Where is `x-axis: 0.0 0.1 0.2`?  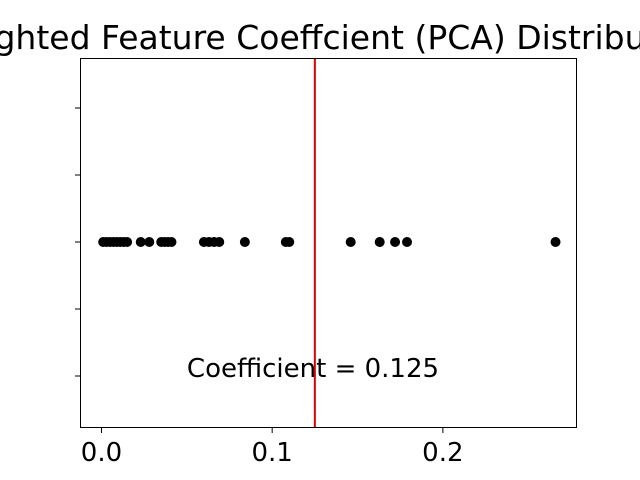
x-axis: 0.0 0.1 0.2 is located at coordinates (272, 447).